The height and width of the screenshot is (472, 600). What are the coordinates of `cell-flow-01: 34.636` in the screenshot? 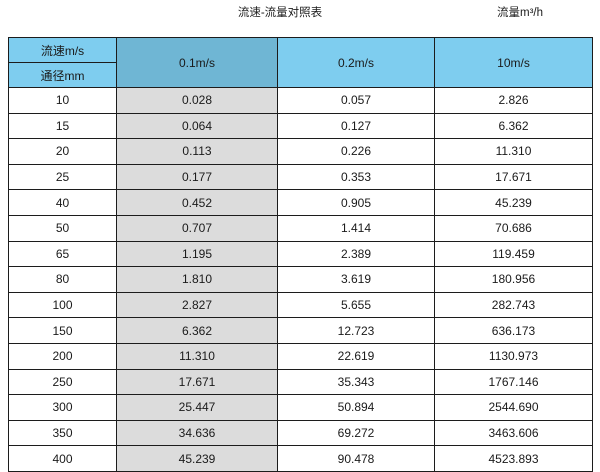 It's located at (197, 433).